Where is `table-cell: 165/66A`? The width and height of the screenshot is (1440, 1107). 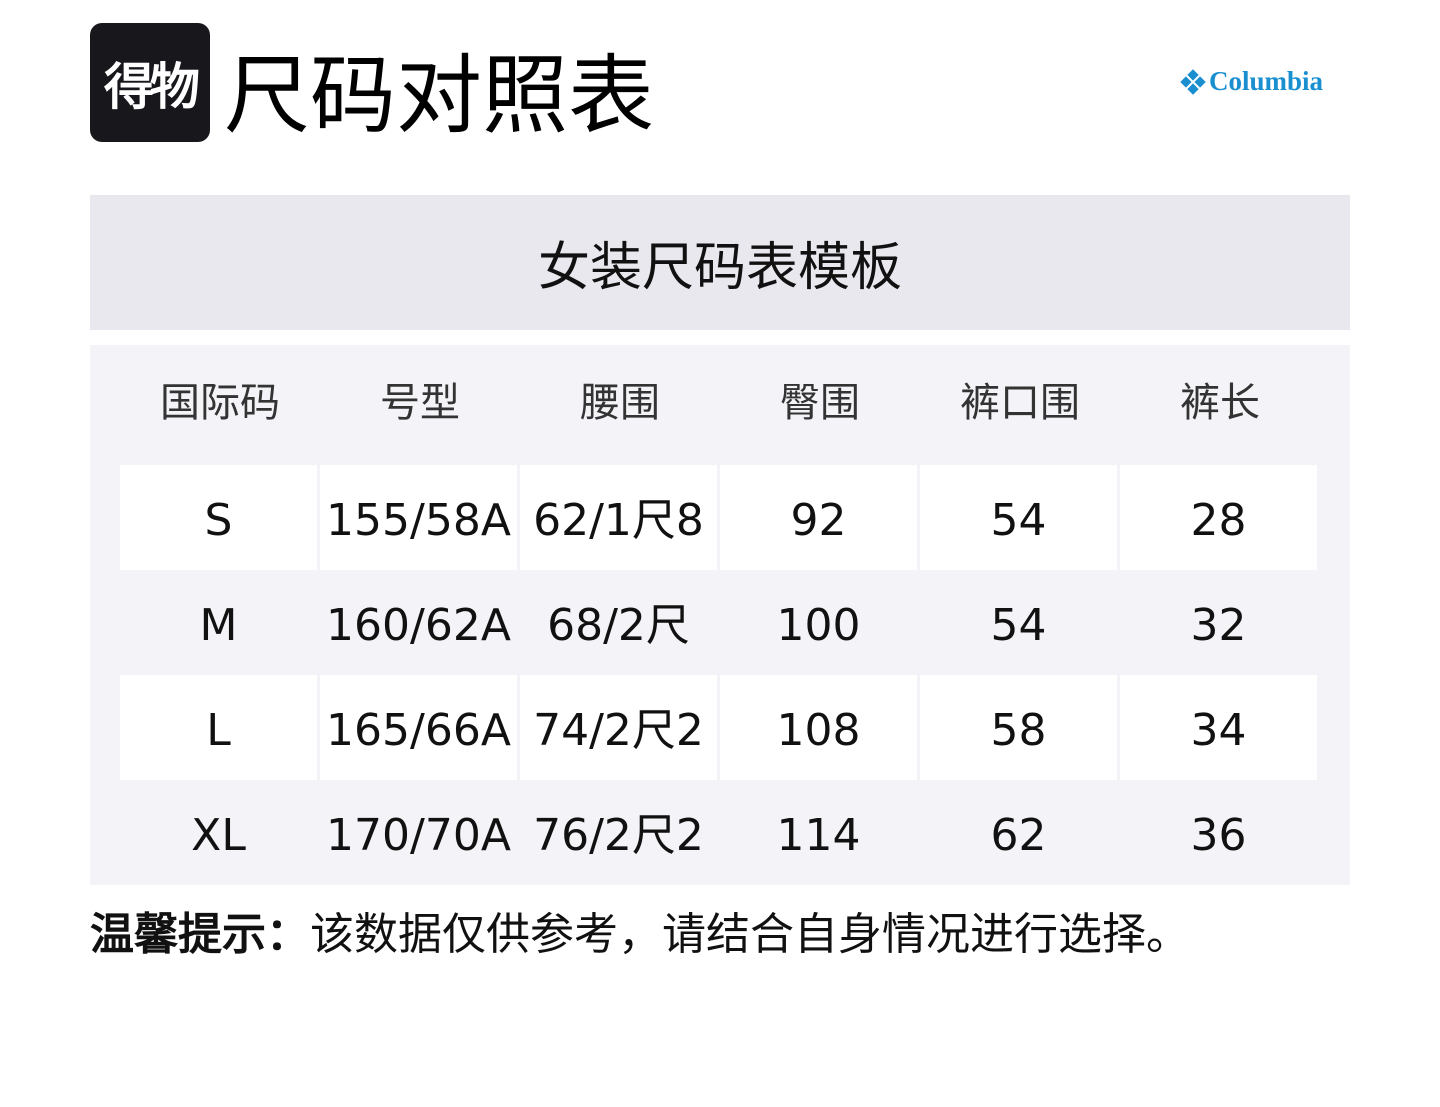 table-cell: 165/66A is located at coordinates (418, 727).